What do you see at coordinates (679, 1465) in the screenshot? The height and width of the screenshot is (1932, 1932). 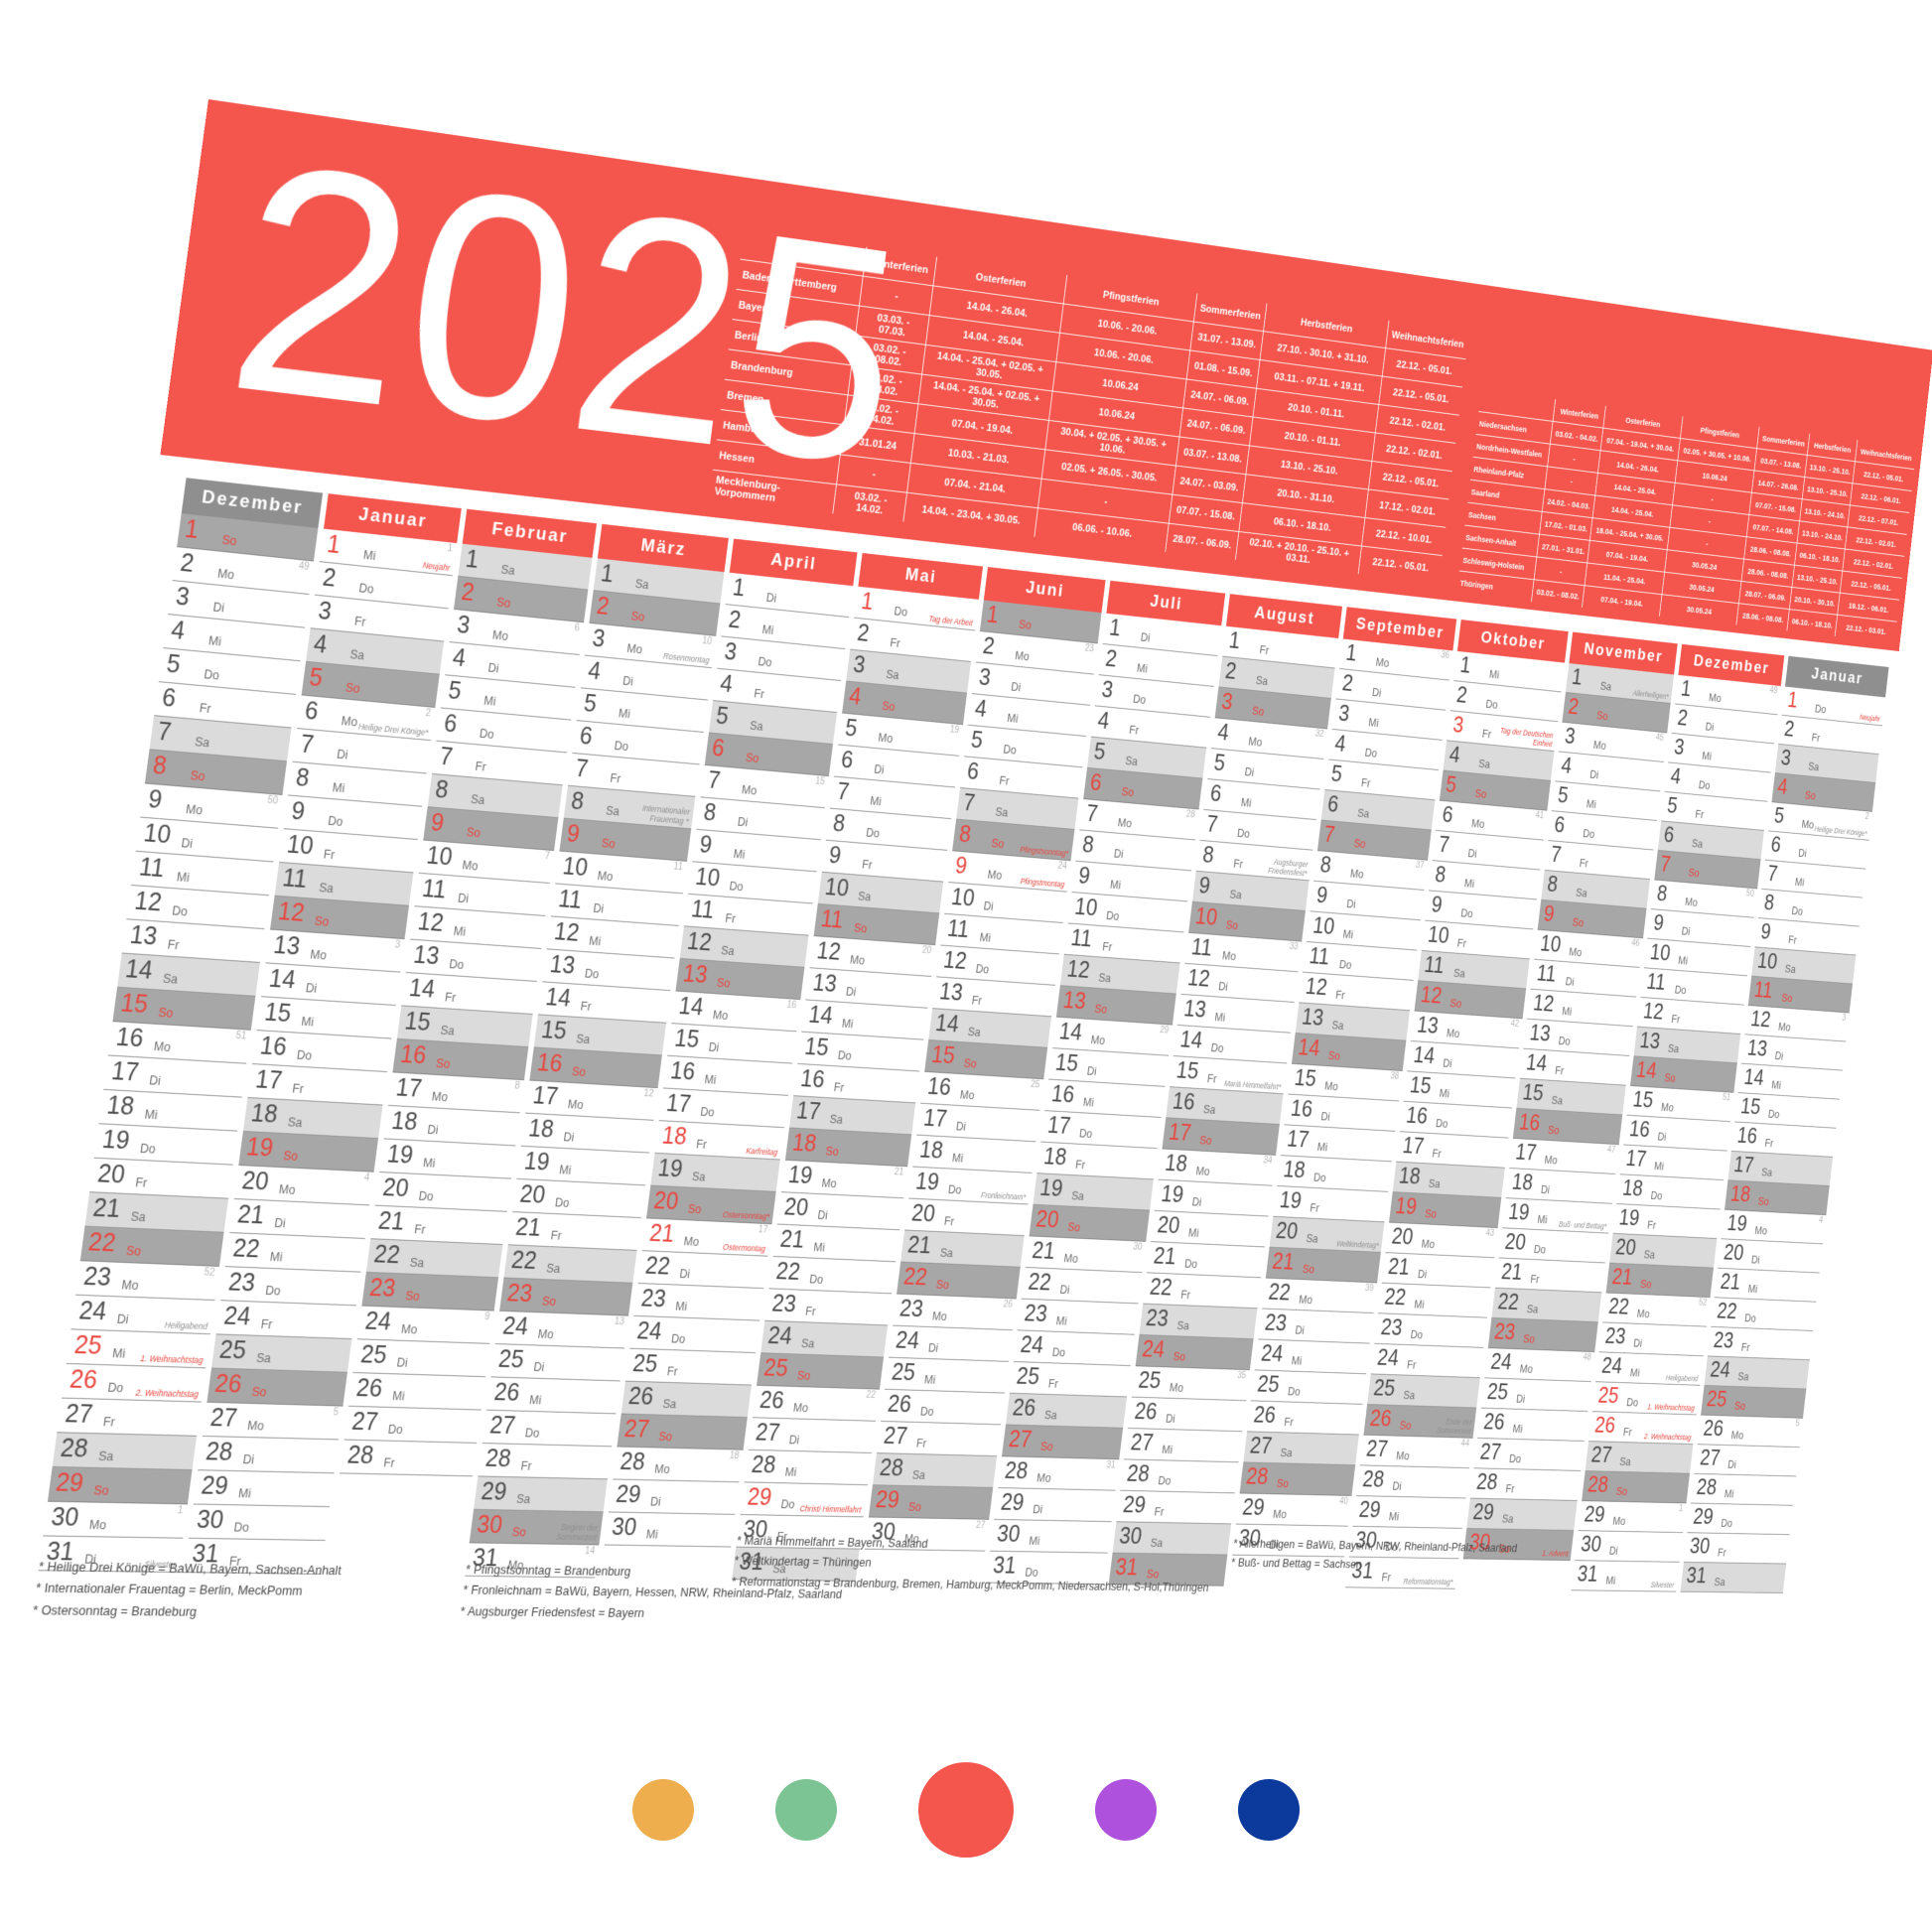 I see `day-row: 28 Mo 18` at bounding box center [679, 1465].